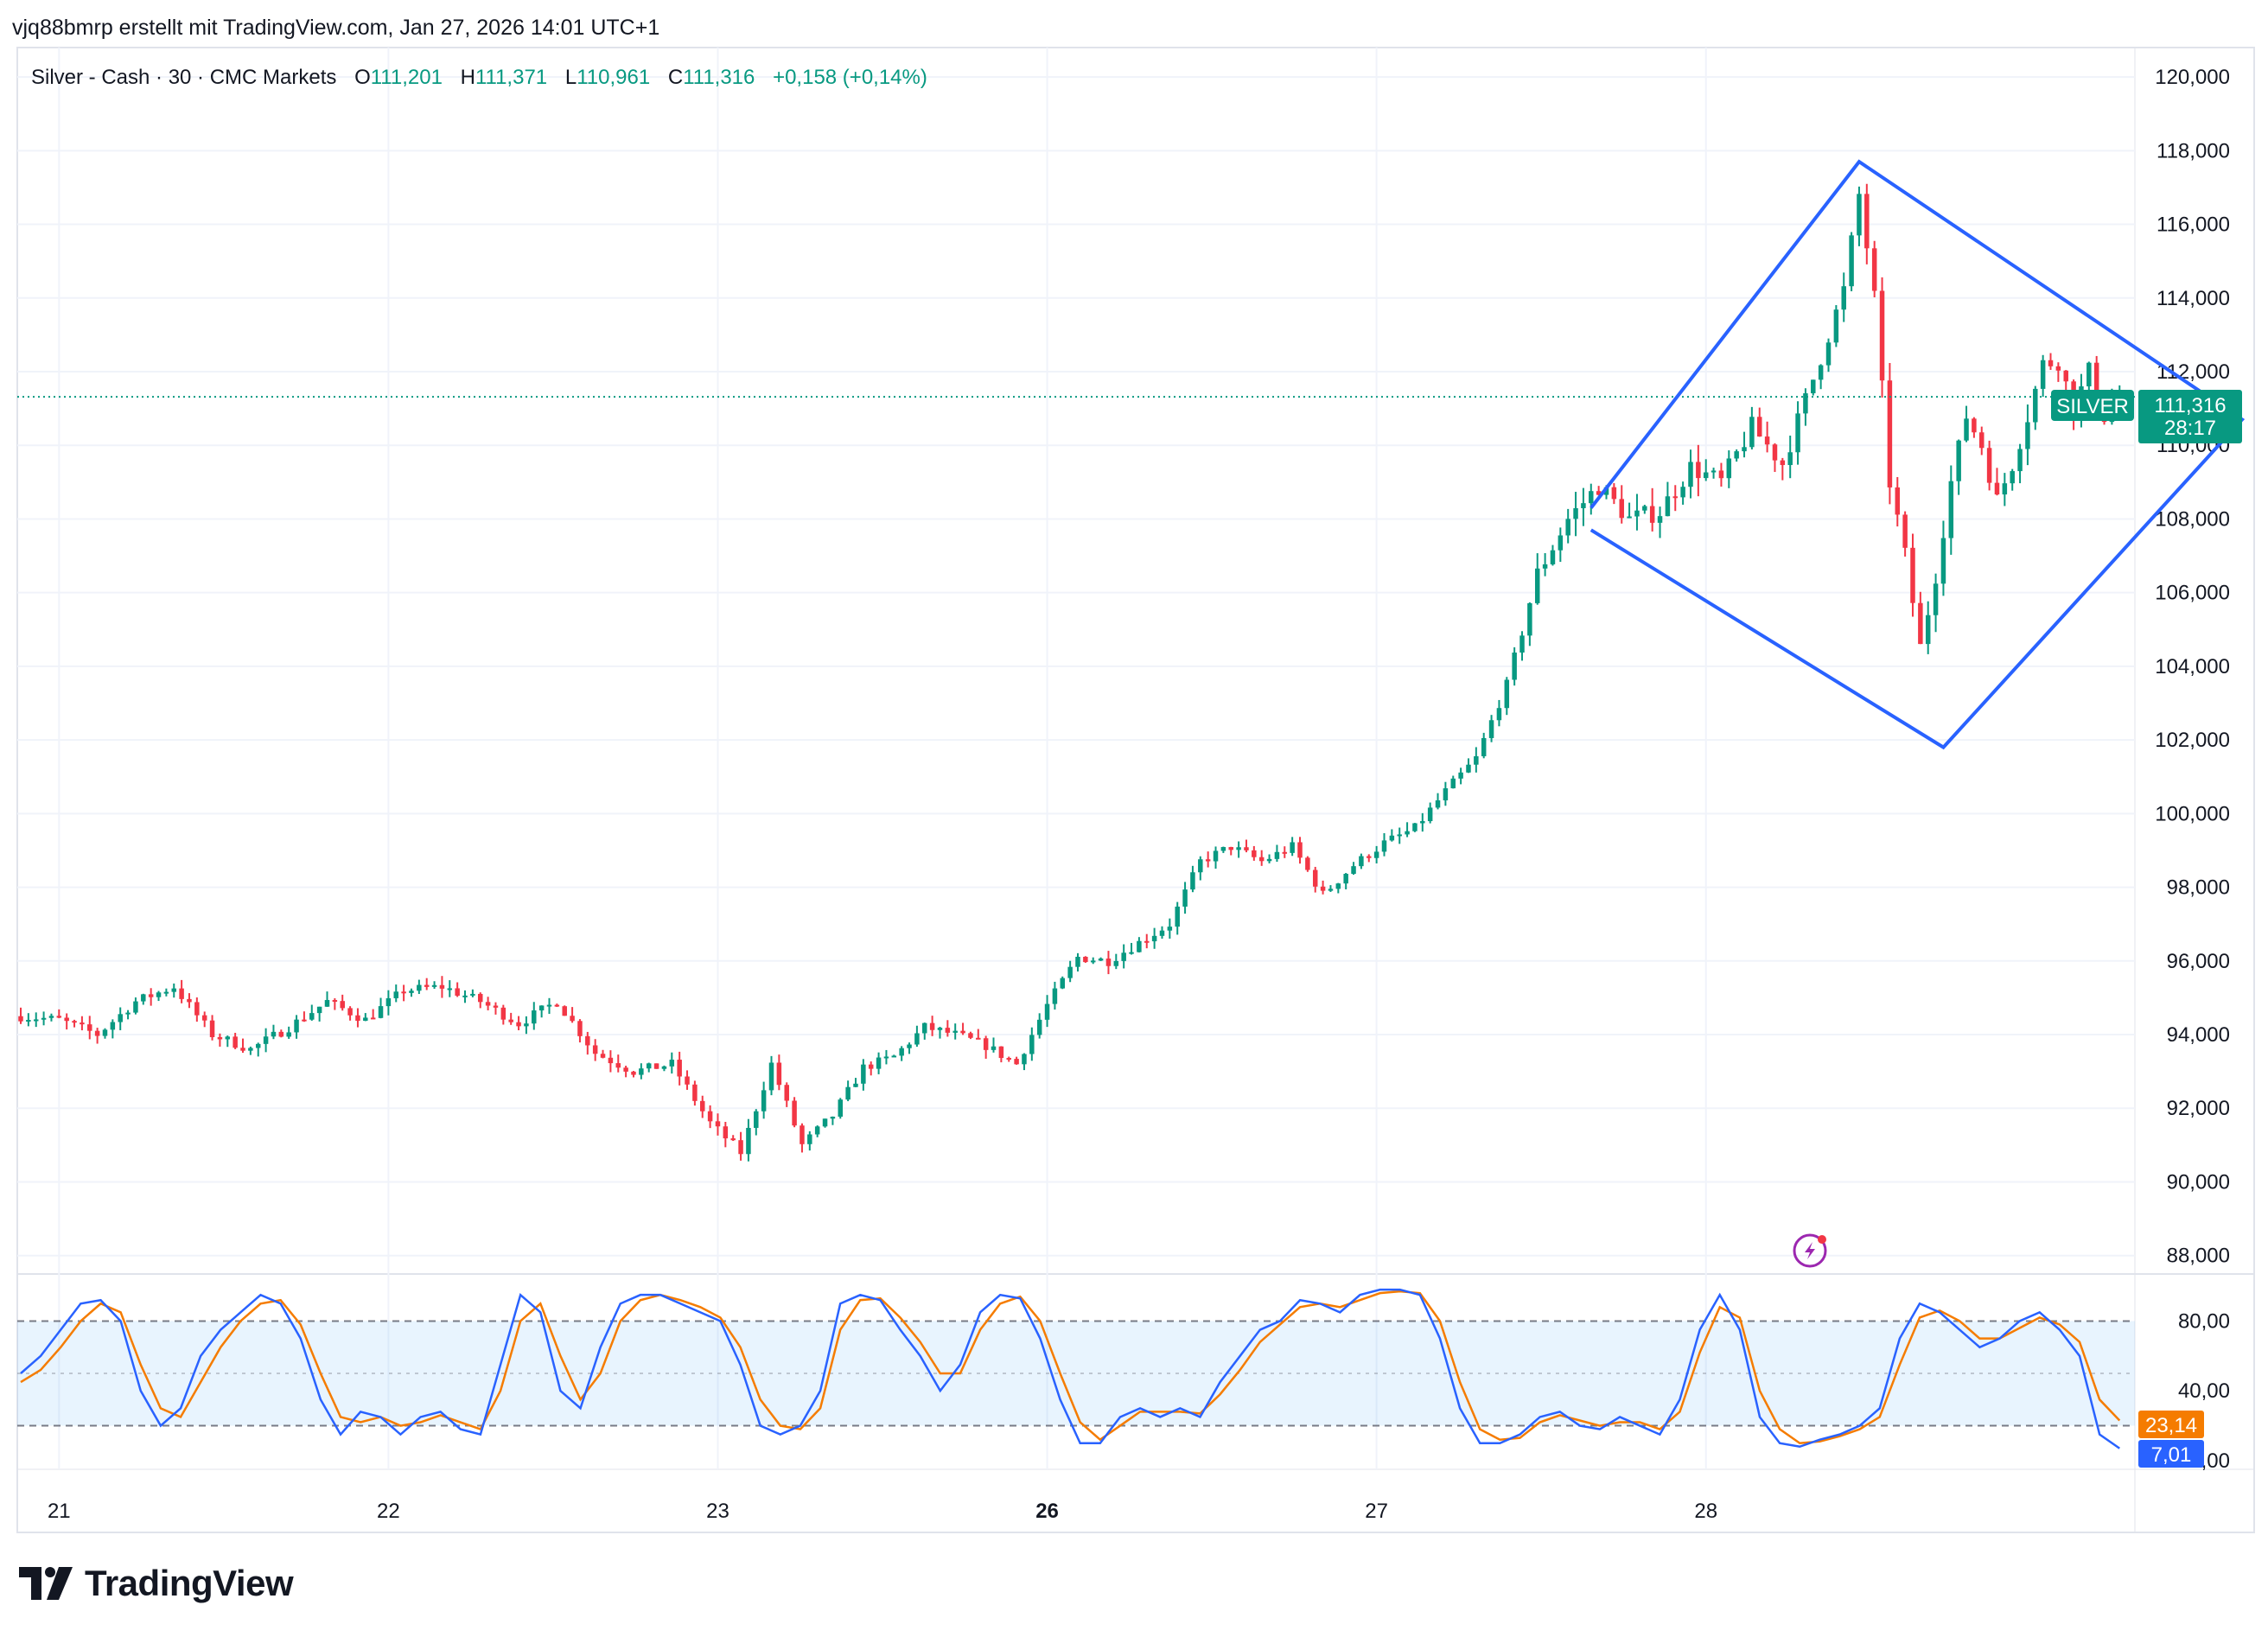 This screenshot has height=1637, width=2268. What do you see at coordinates (2198, 888) in the screenshot?
I see `price-tick-label: 98,000` at bounding box center [2198, 888].